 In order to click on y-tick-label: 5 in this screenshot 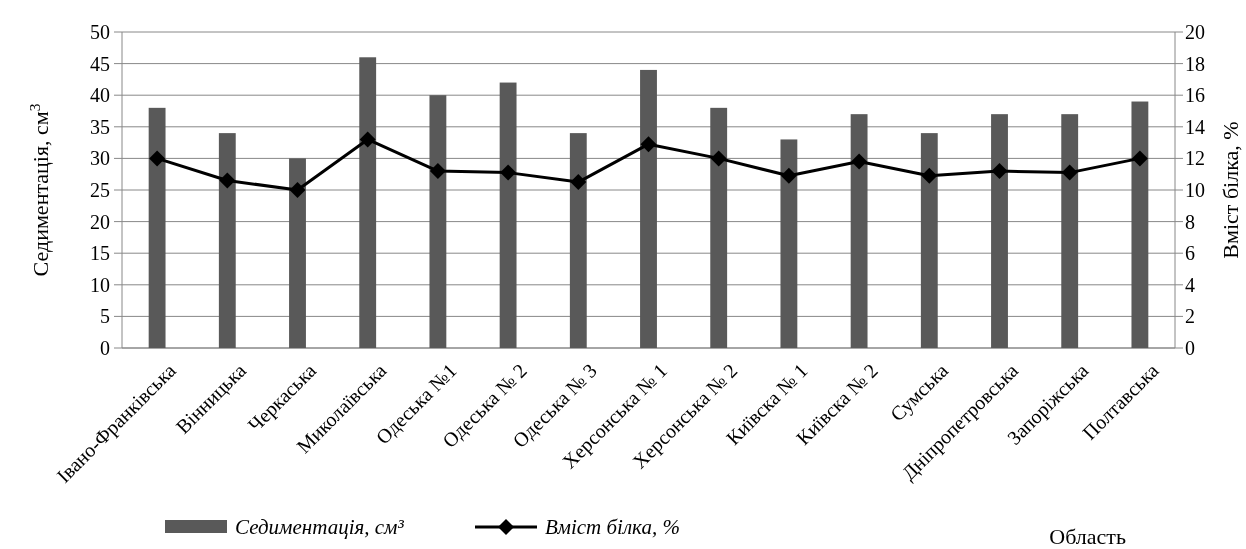, I will do `click(105, 316)`.